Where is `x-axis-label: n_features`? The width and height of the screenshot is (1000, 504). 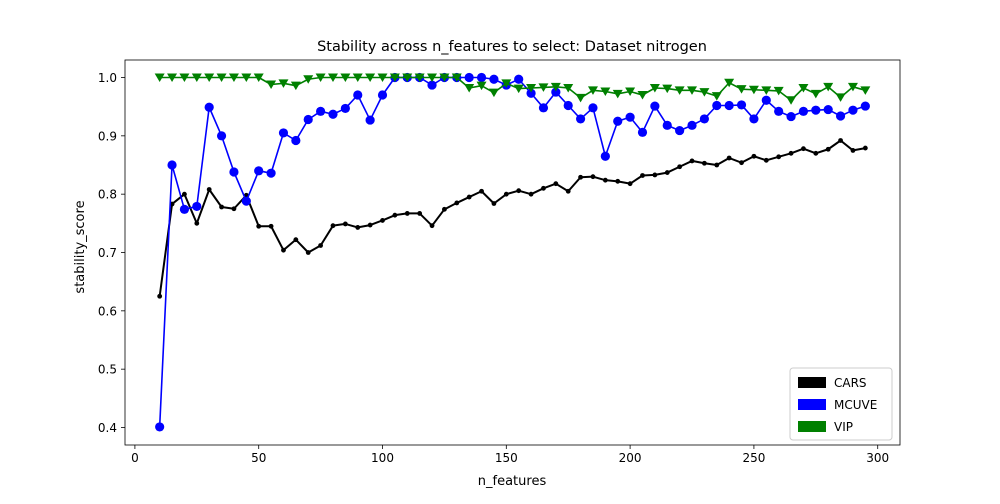 x-axis-label: n_features is located at coordinates (512, 481).